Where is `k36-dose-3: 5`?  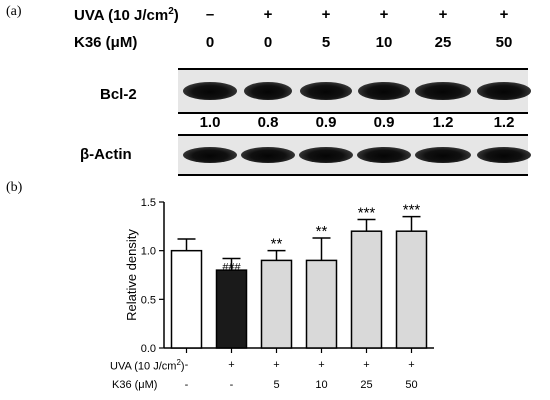 k36-dose-3: 5 is located at coordinates (326, 42).